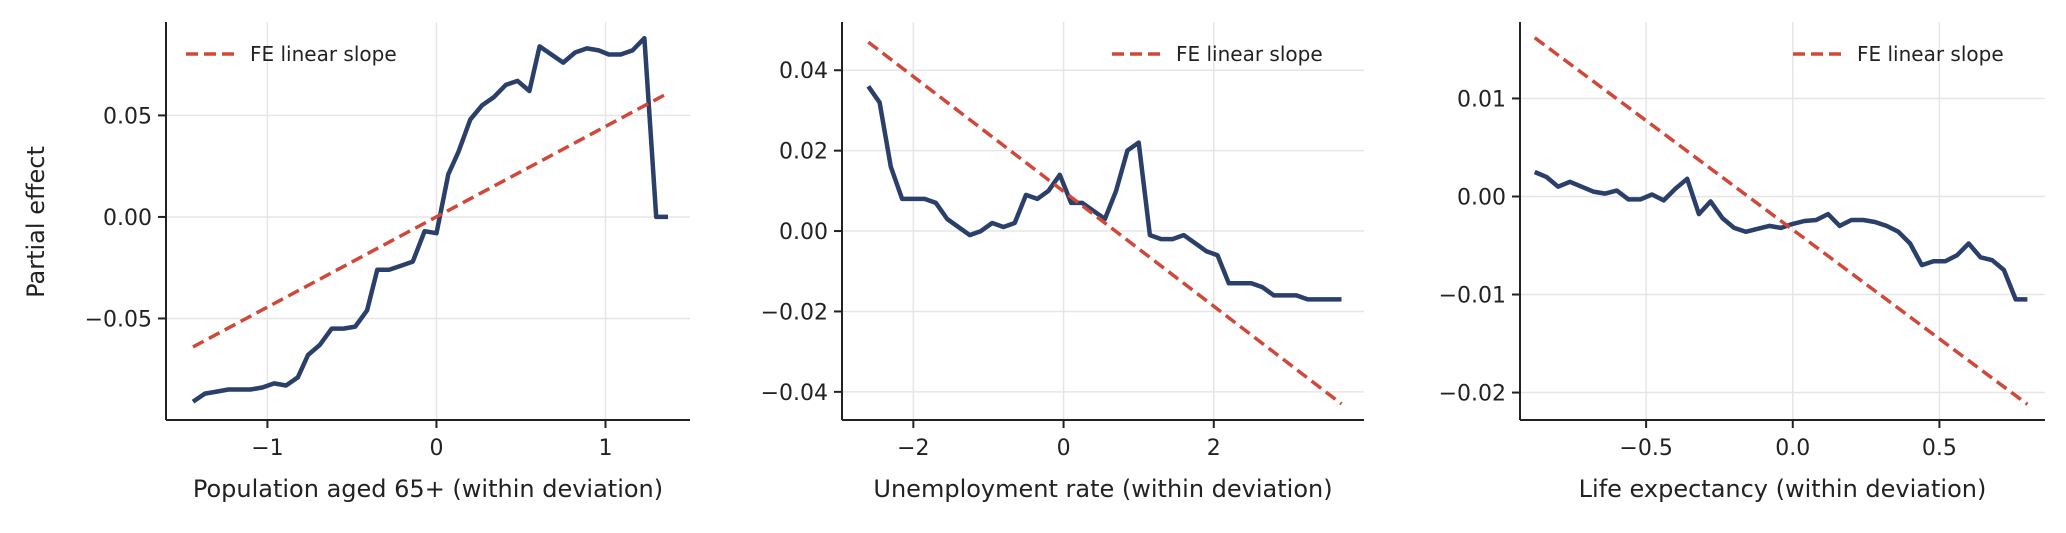  Describe the element at coordinates (1214, 448) in the screenshot. I see `x-tick-label: 2` at that location.